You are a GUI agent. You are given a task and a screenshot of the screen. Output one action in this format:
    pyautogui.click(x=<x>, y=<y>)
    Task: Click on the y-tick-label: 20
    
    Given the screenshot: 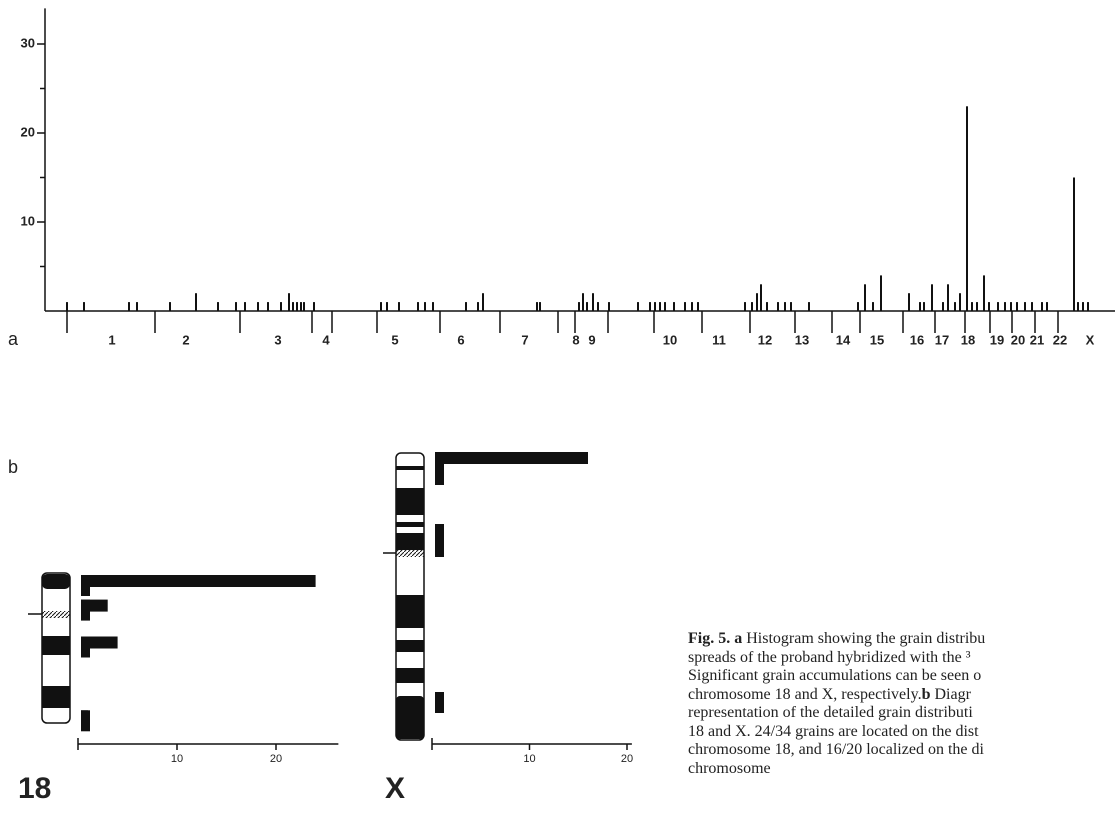 What is the action you would take?
    pyautogui.click(x=28, y=131)
    